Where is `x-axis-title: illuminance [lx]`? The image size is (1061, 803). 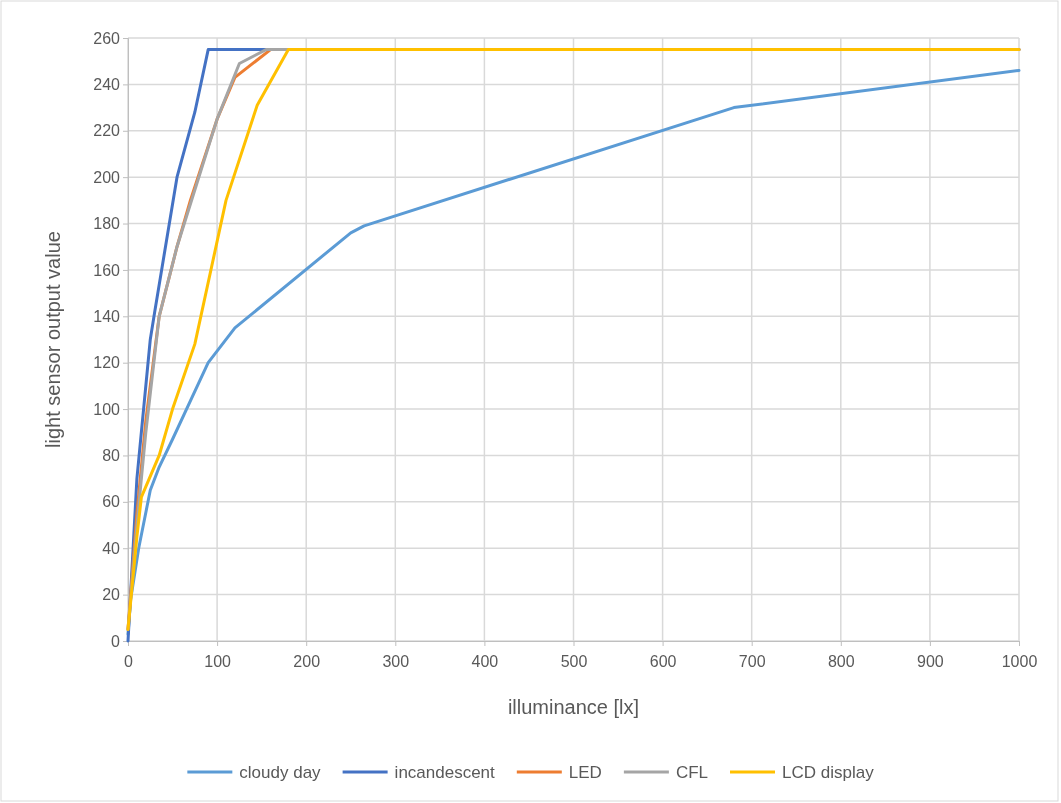 x-axis-title: illuminance [lx] is located at coordinates (573, 707).